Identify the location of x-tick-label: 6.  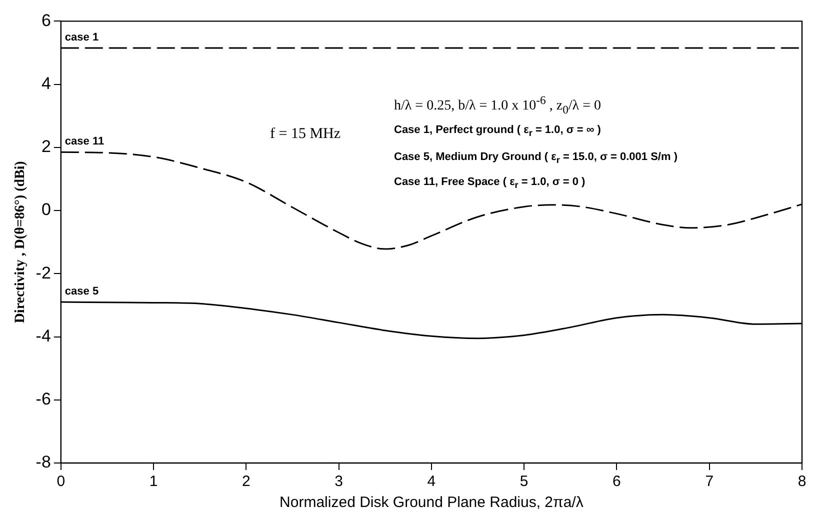
(616, 481).